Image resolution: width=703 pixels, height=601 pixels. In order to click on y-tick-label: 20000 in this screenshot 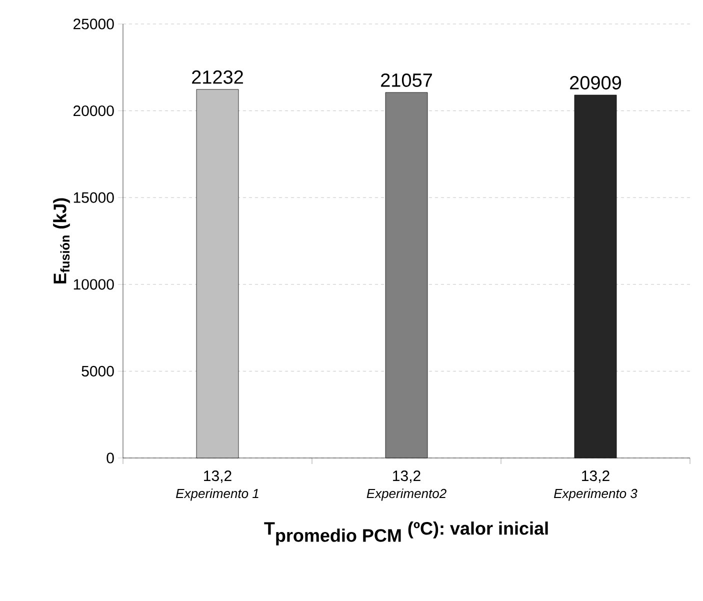, I will do `click(94, 110)`.